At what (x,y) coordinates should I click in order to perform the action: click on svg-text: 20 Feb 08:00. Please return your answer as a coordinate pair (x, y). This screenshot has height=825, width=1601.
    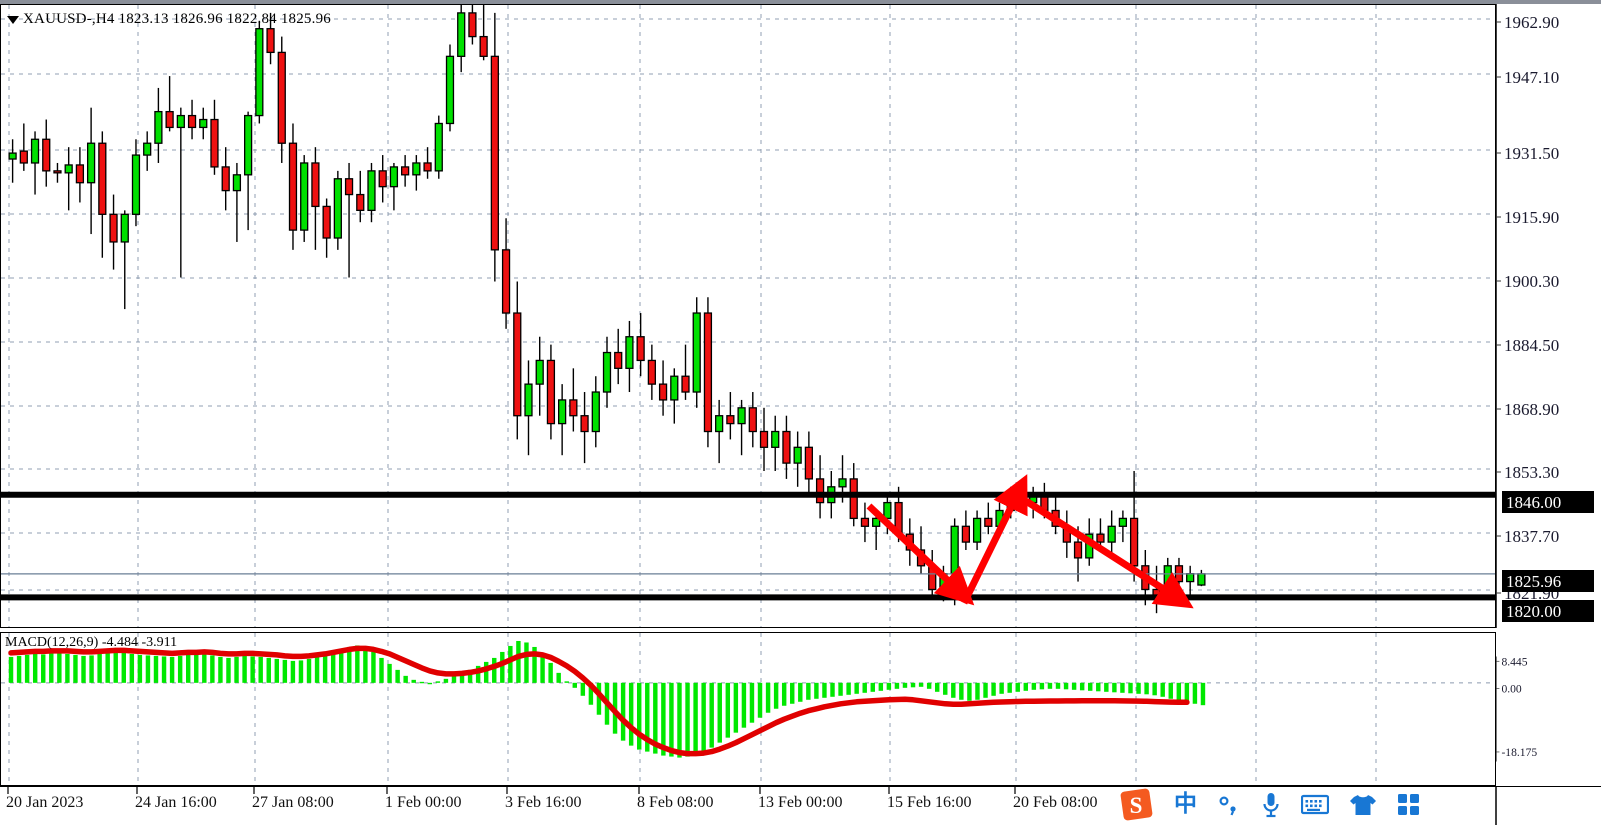
    Looking at the image, I should click on (1055, 802).